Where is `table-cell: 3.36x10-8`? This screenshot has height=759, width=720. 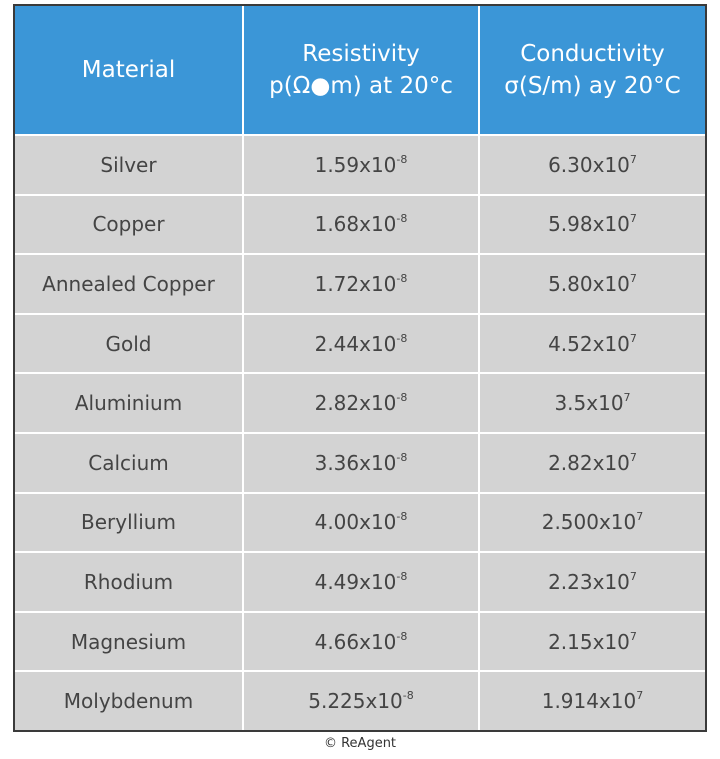
table-cell: 3.36x10-8 is located at coordinates (361, 462).